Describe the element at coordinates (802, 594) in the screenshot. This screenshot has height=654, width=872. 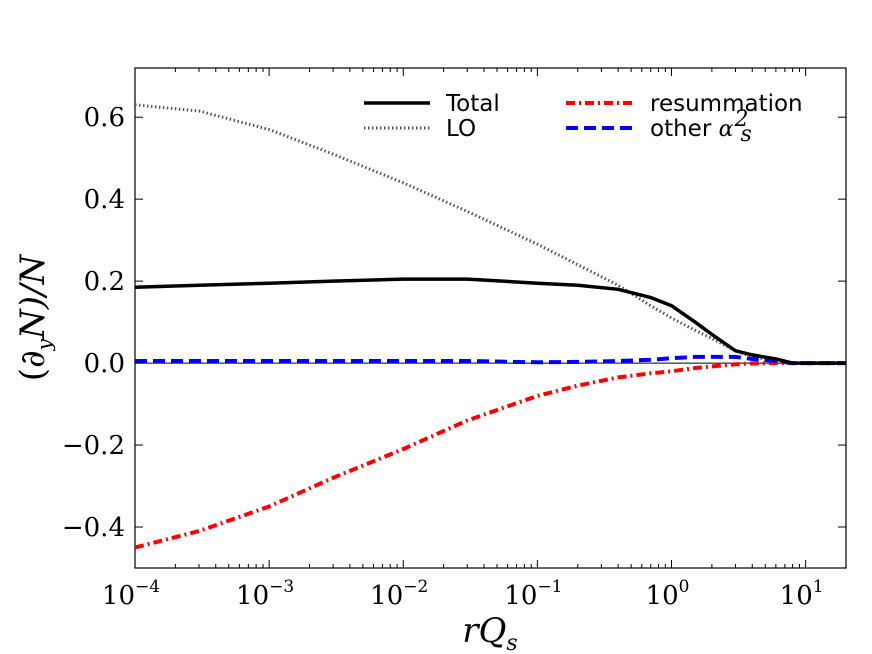
I see `x-tick-label: 10¹` at that location.